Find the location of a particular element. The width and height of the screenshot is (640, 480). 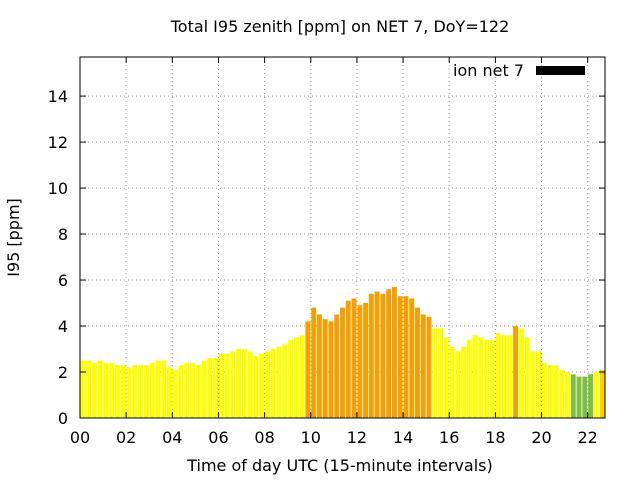

x-tick-label: 04 is located at coordinates (172, 437).